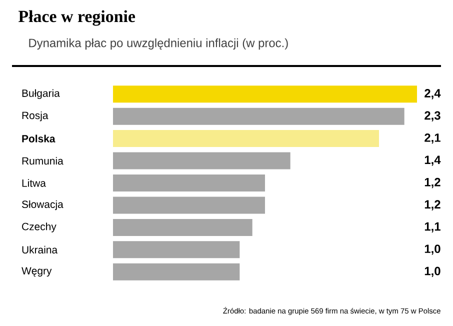 The width and height of the screenshot is (453, 326). Describe the element at coordinates (432, 227) in the screenshot. I see `data-label: 1,1` at that location.